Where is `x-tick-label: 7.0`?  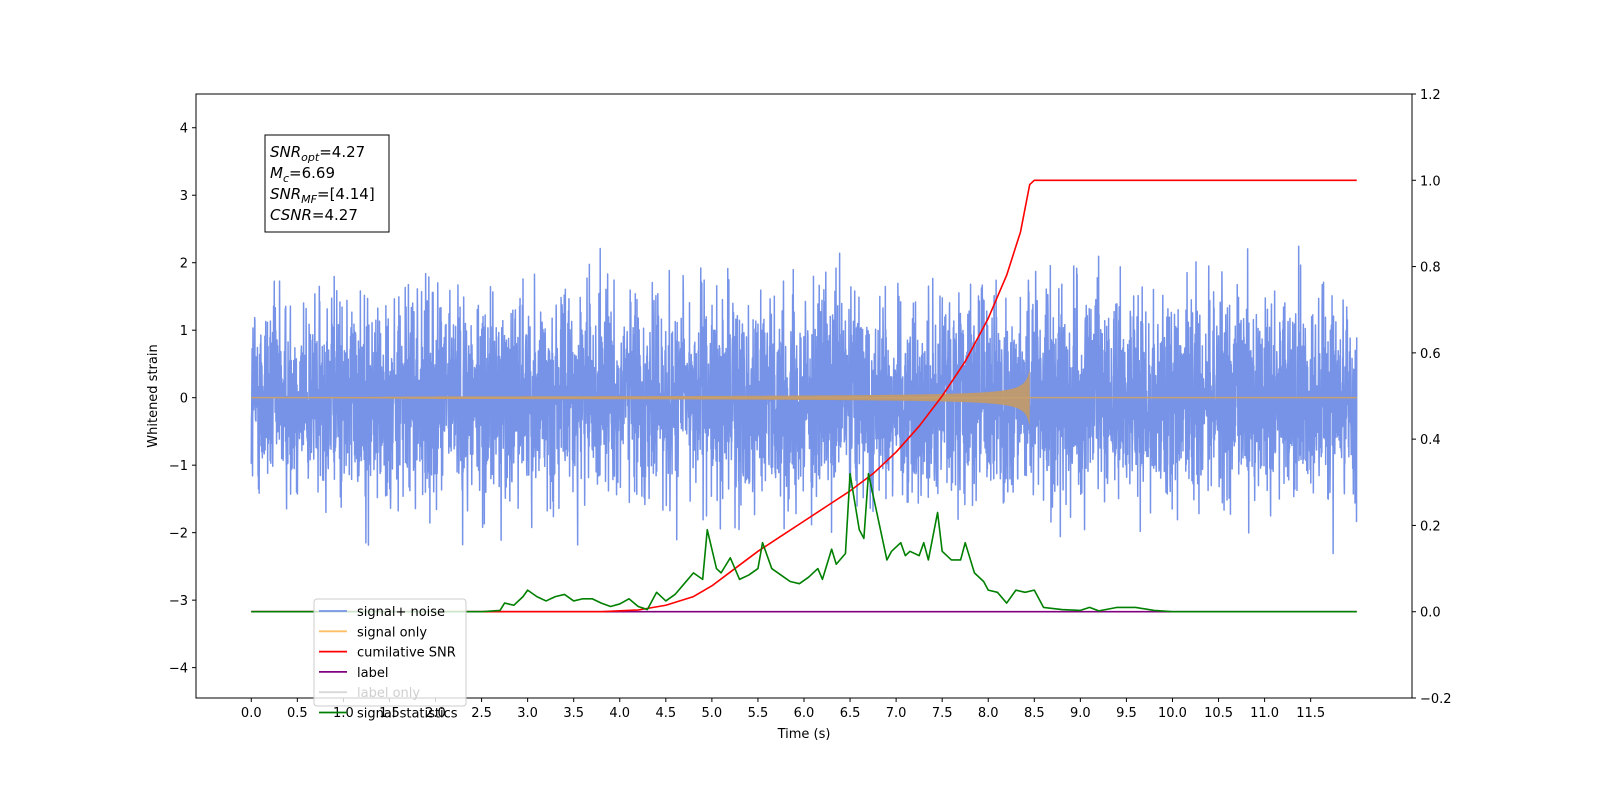 x-tick-label: 7.0 is located at coordinates (896, 713).